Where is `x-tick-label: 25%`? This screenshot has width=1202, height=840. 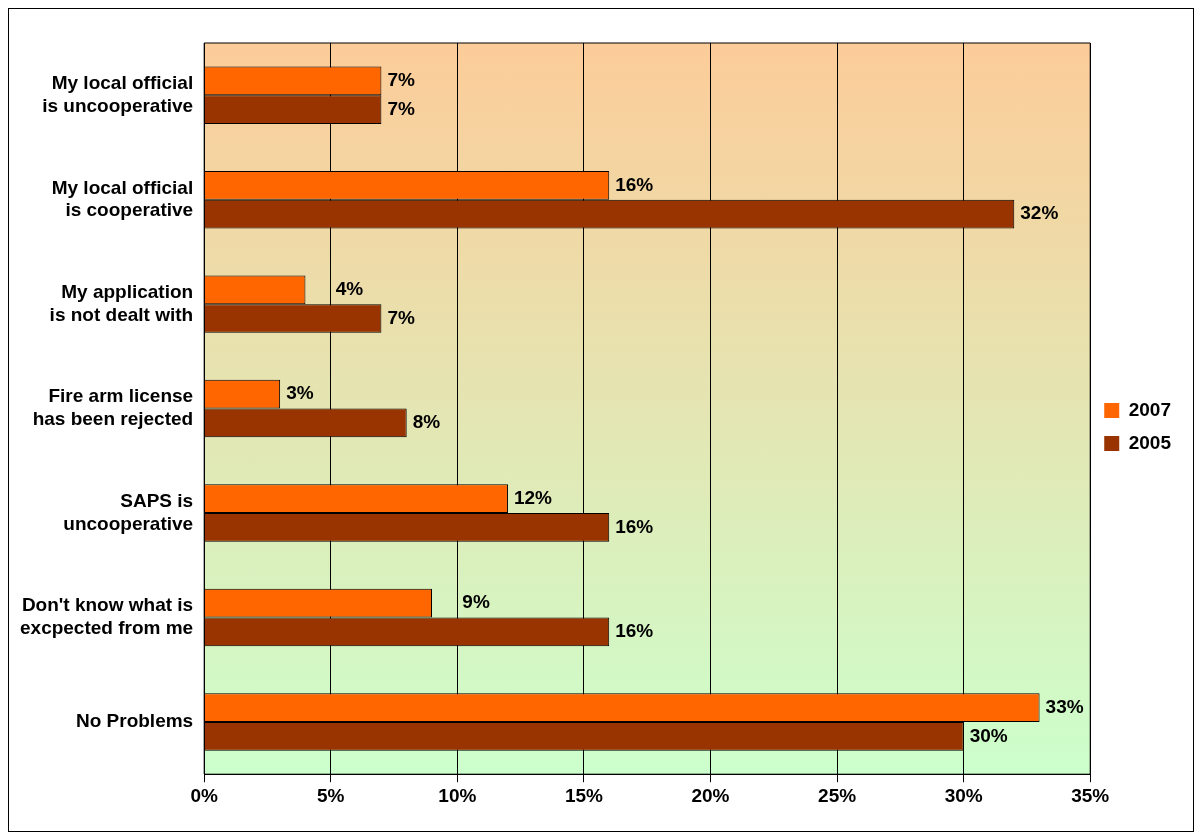 x-tick-label: 25% is located at coordinates (837, 795).